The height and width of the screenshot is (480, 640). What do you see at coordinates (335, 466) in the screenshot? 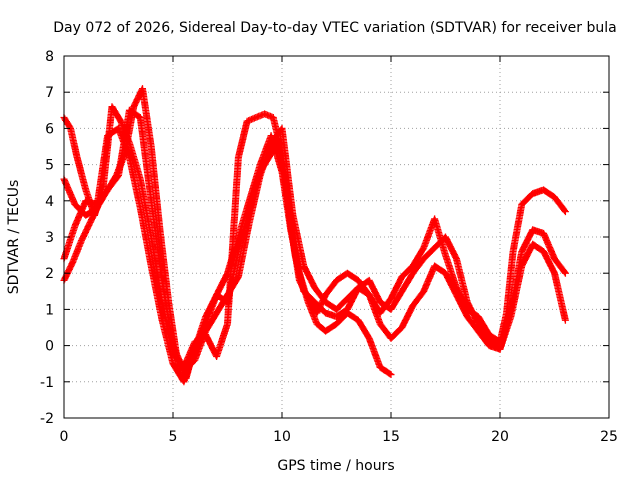
I see `x-axis-label: GPS time / hours` at bounding box center [335, 466].